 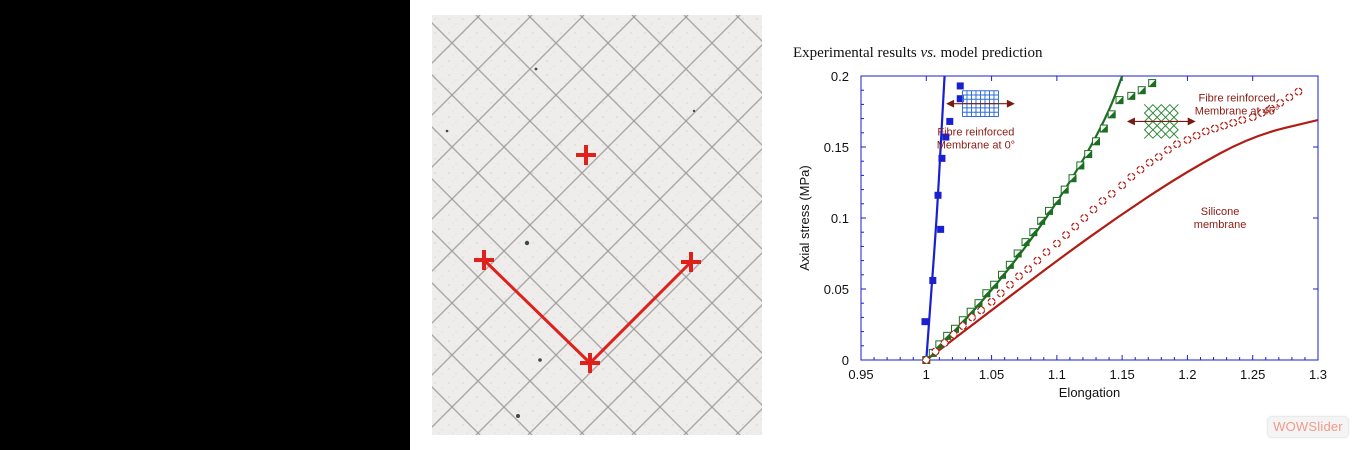 What do you see at coordinates (840, 76) in the screenshot?
I see `y-tick-label: 0.2` at bounding box center [840, 76].